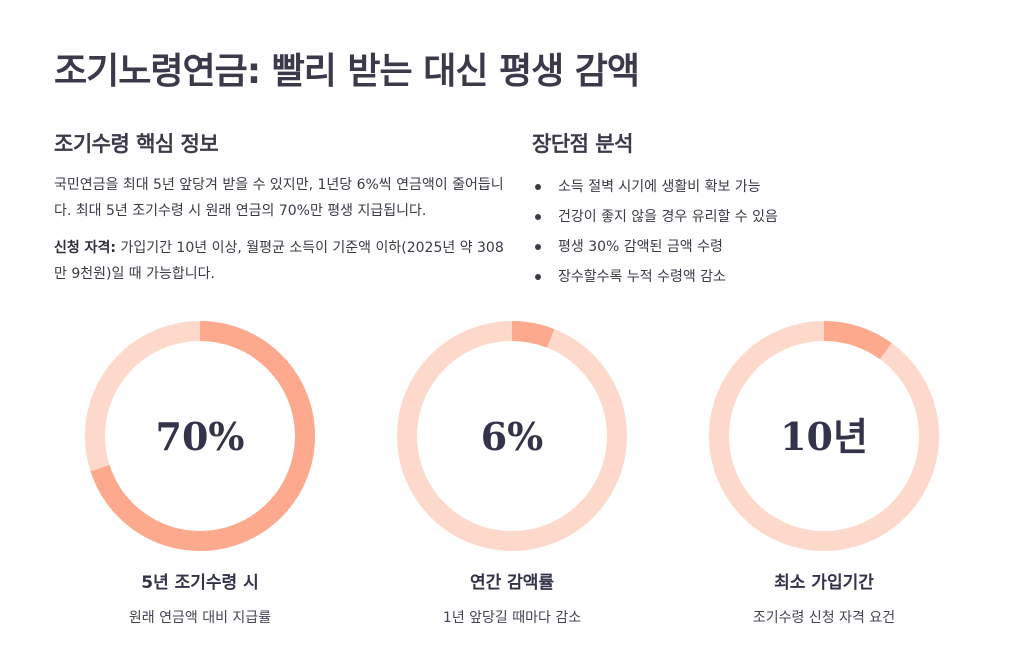 The height and width of the screenshot is (670, 1024). I want to click on list-item: 건강이 좋지 않을 경우 유리할 수 있음, so click(655, 217).